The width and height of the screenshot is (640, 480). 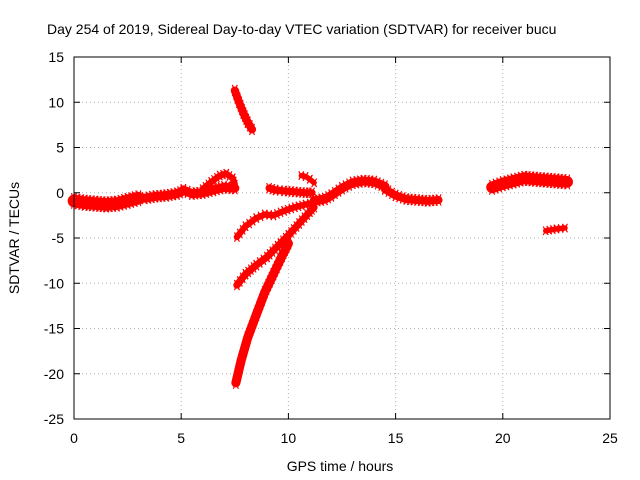 What do you see at coordinates (54, 329) in the screenshot?
I see `y-tick-label: -15` at bounding box center [54, 329].